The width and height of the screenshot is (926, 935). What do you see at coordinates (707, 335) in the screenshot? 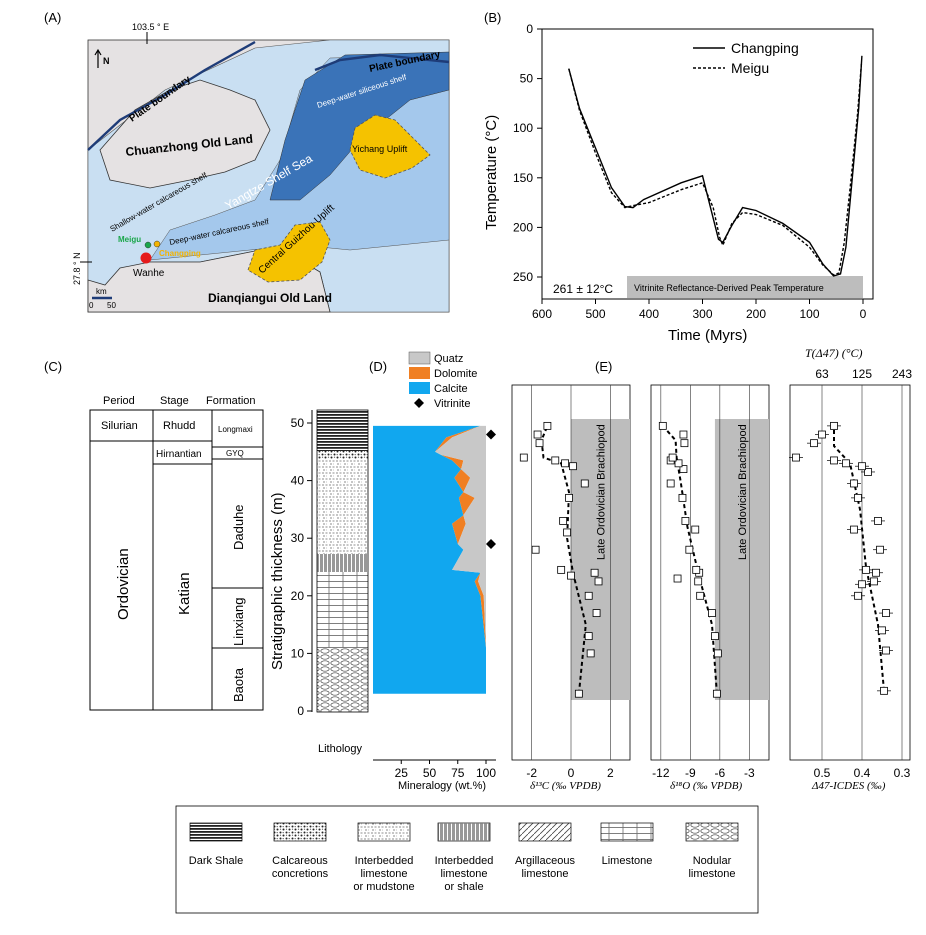
I see `thermal-xlabel: Time (Myrs)` at bounding box center [707, 335].